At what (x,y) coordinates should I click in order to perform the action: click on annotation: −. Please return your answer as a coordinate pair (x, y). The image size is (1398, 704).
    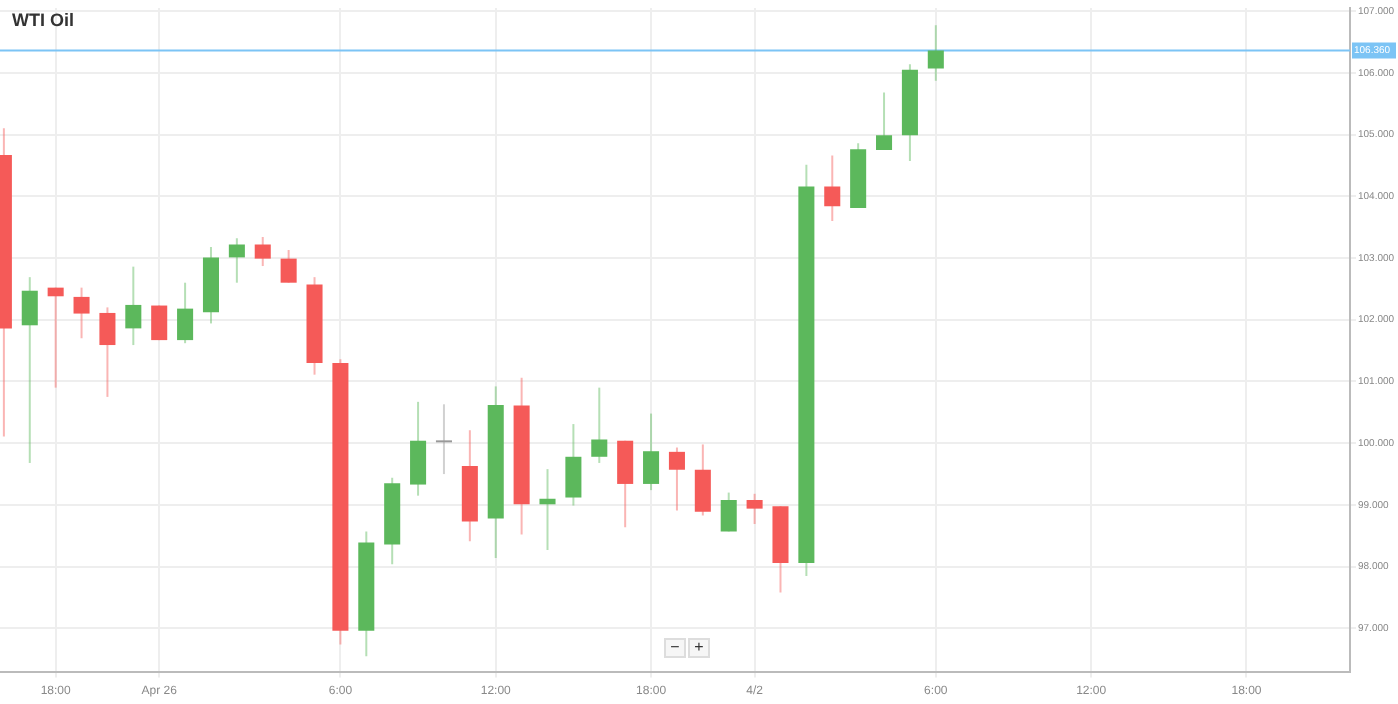
    Looking at the image, I should click on (675, 648).